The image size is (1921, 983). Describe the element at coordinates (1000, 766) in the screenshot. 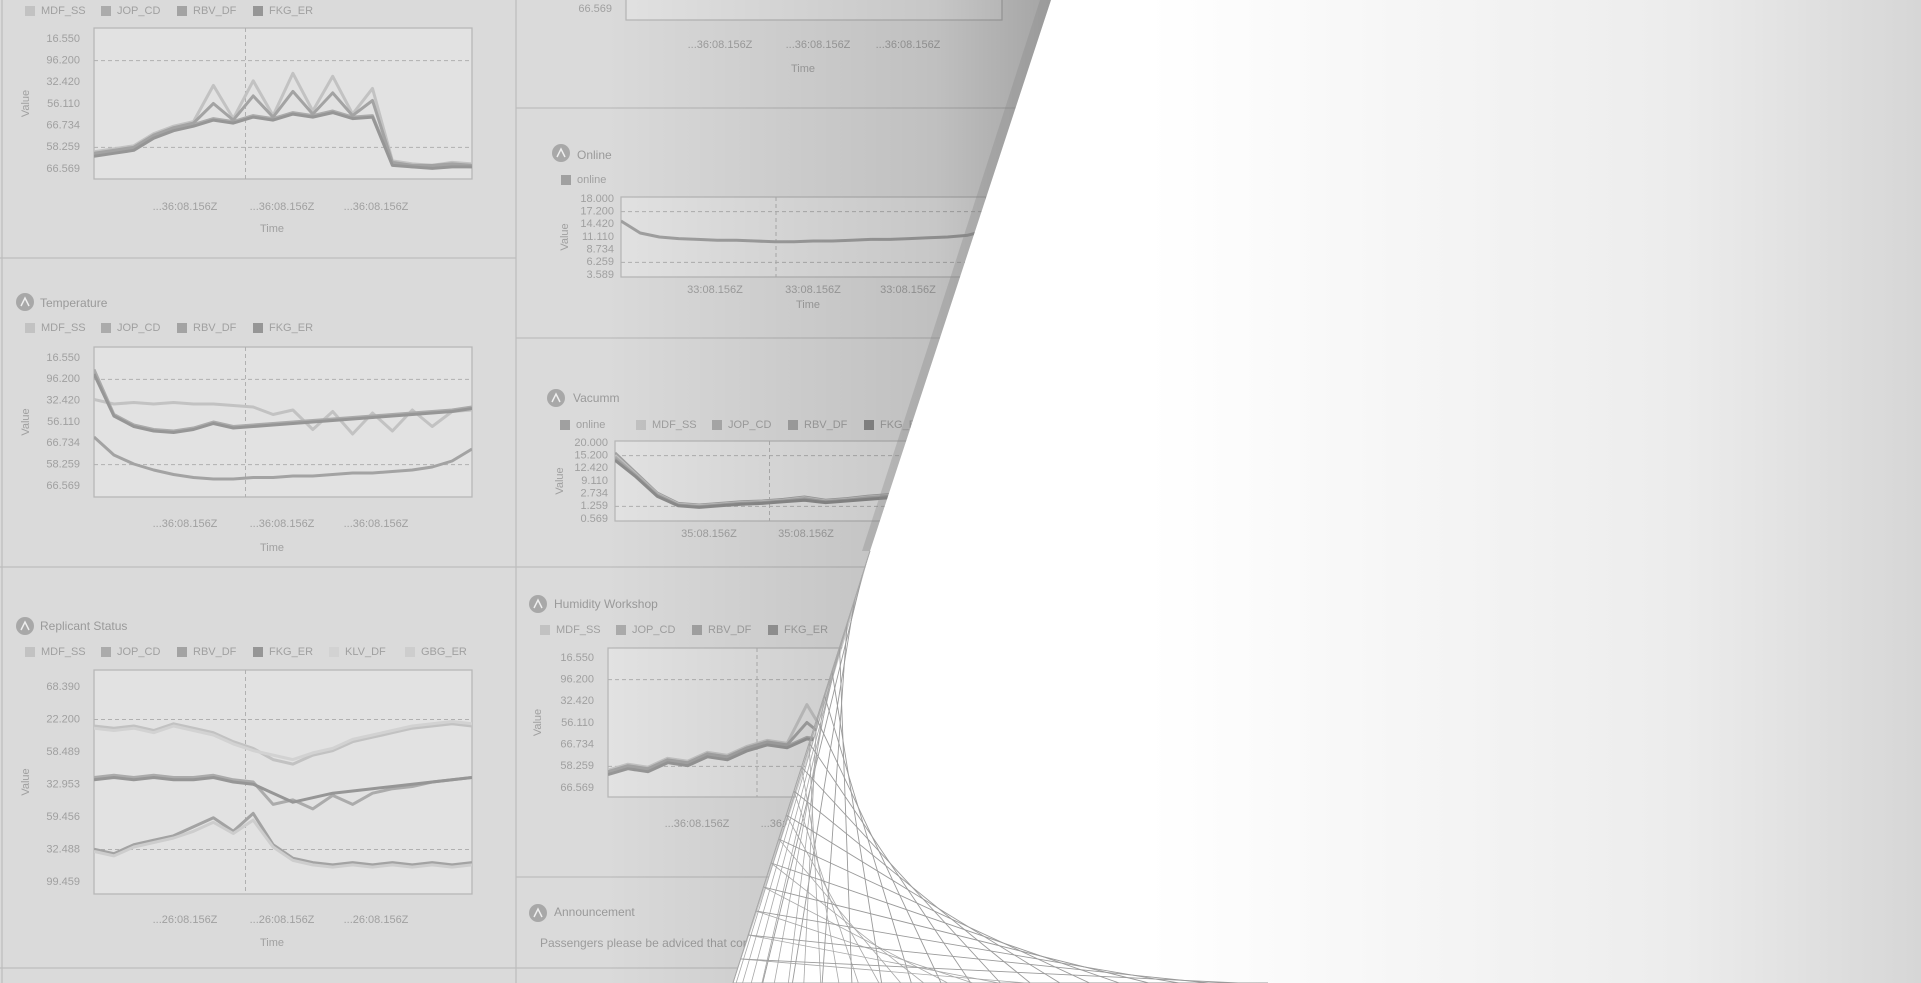

I see `curl-mesh` at that location.